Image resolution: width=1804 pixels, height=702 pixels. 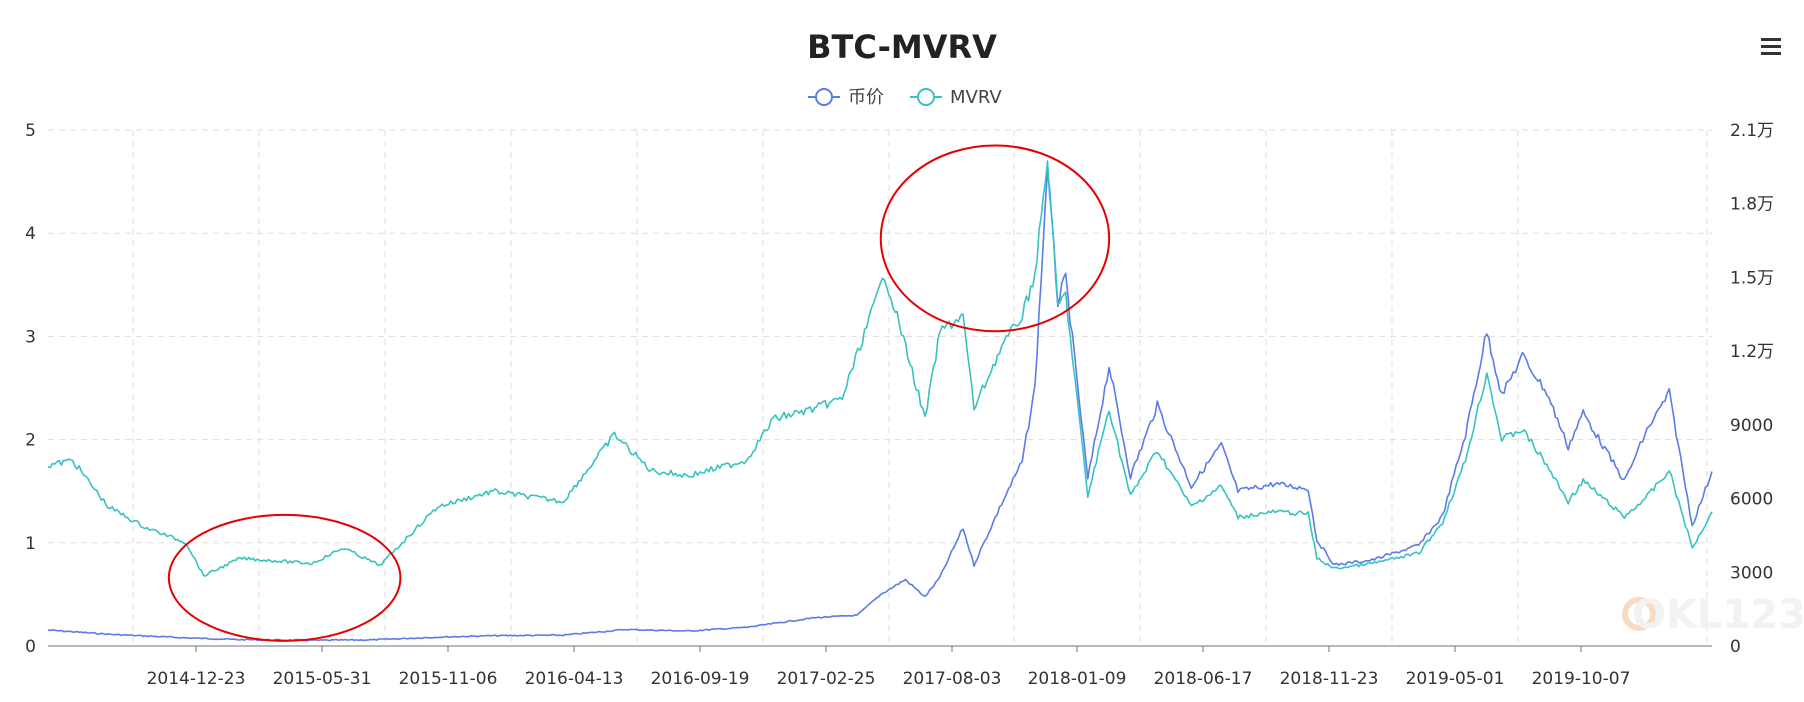 I want to click on y-axis-left: 0 1 2 3 4 5, so click(x=30, y=389).